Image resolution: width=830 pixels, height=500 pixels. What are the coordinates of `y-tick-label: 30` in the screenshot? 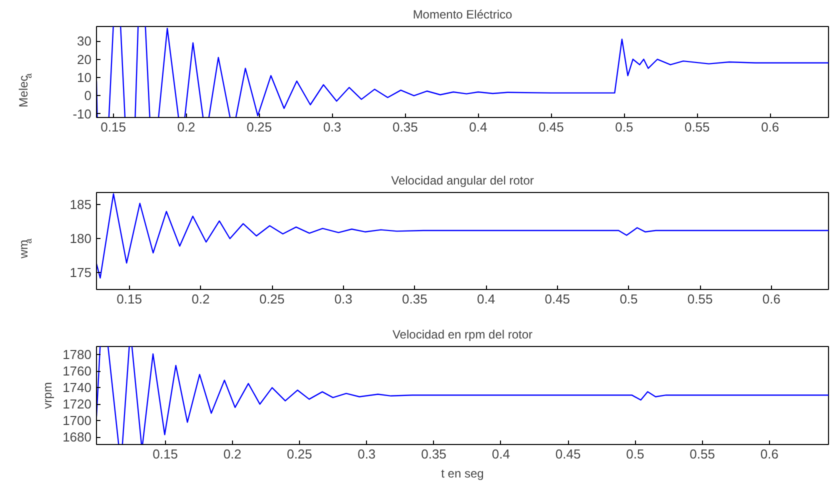 It's located at (84, 41).